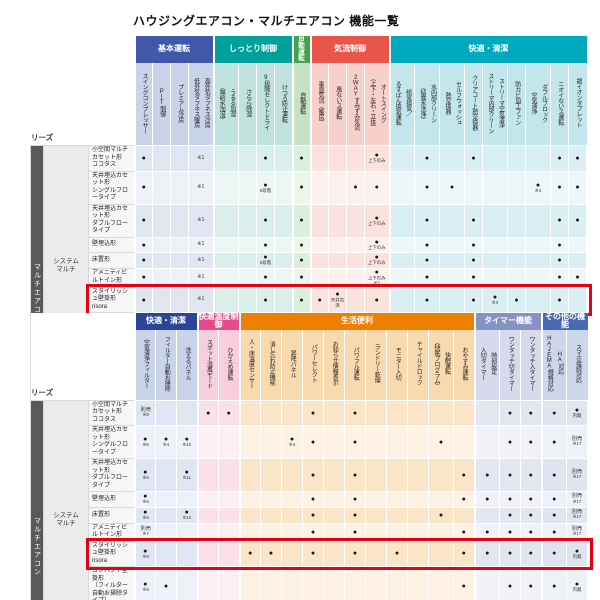 This screenshot has width=600, height=600. What do you see at coordinates (179, 104) in the screenshot?
I see `column-header: プレミアム冷房` at bounding box center [179, 104].